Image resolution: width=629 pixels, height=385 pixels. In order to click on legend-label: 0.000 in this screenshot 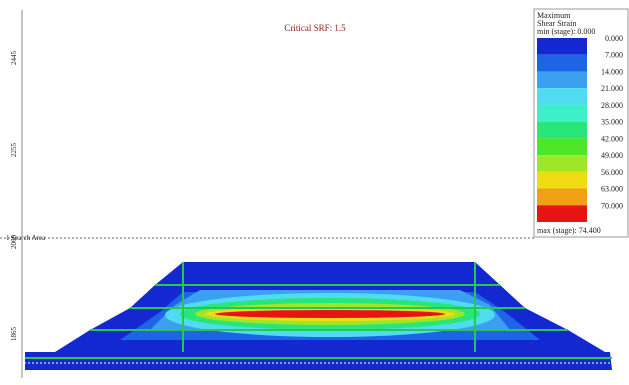, I will do `click(614, 38)`.